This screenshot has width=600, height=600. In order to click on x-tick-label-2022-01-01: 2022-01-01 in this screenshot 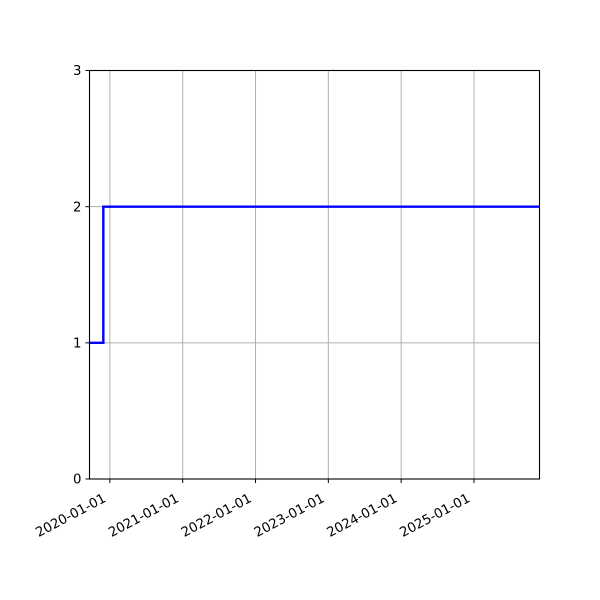, I will do `click(216, 516)`.